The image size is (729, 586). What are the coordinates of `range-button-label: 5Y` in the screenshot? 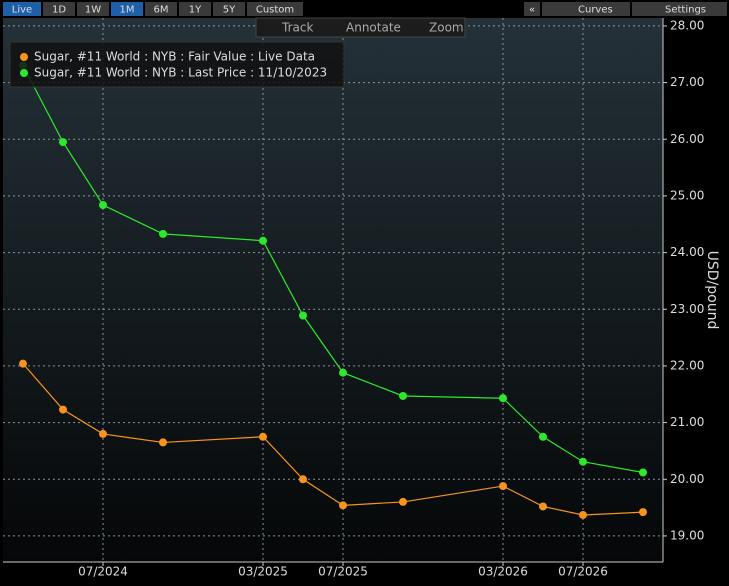 It's located at (229, 10).